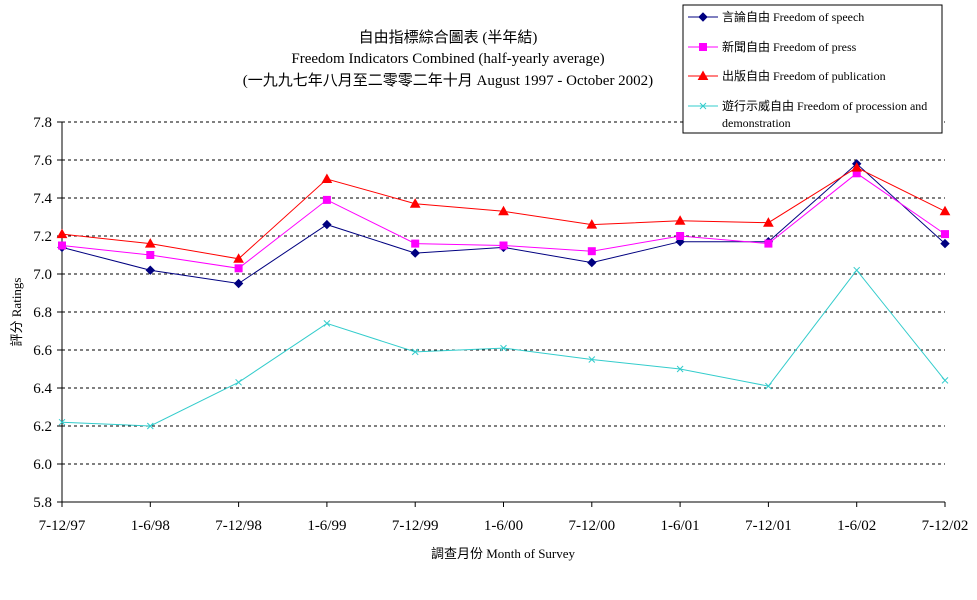 The image size is (977, 600). I want to click on legend-label: demonstration, so click(756, 123).